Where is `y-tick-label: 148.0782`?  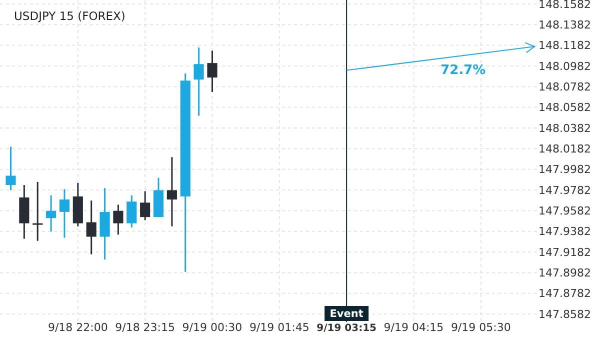
y-tick-label: 148.0782 is located at coordinates (564, 87).